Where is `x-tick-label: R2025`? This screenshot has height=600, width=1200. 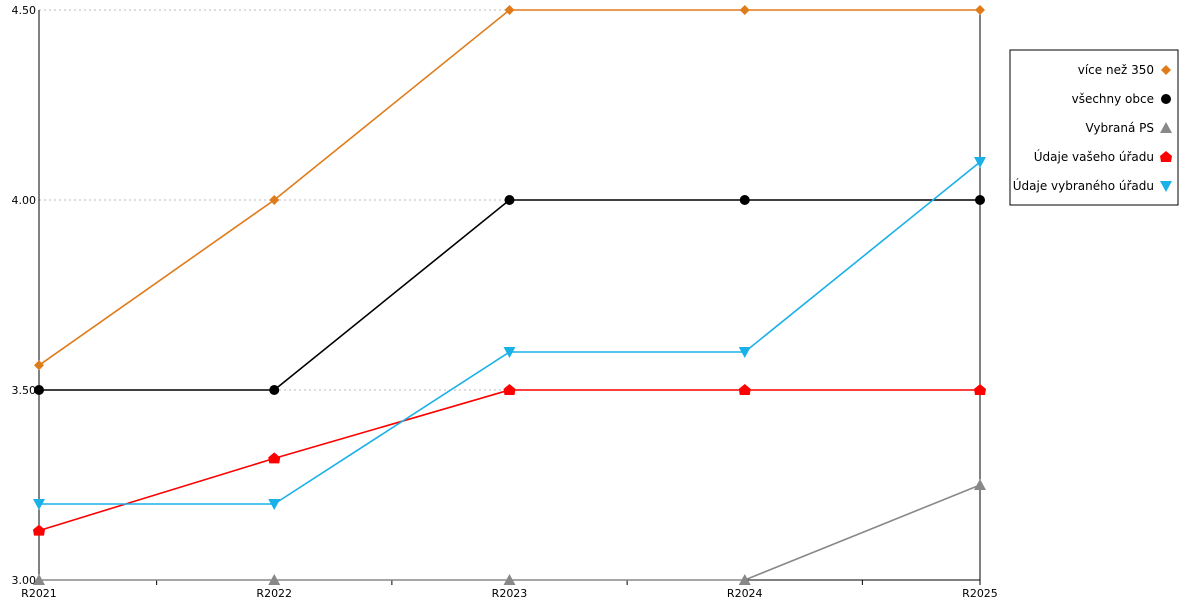 x-tick-label: R2025 is located at coordinates (980, 593).